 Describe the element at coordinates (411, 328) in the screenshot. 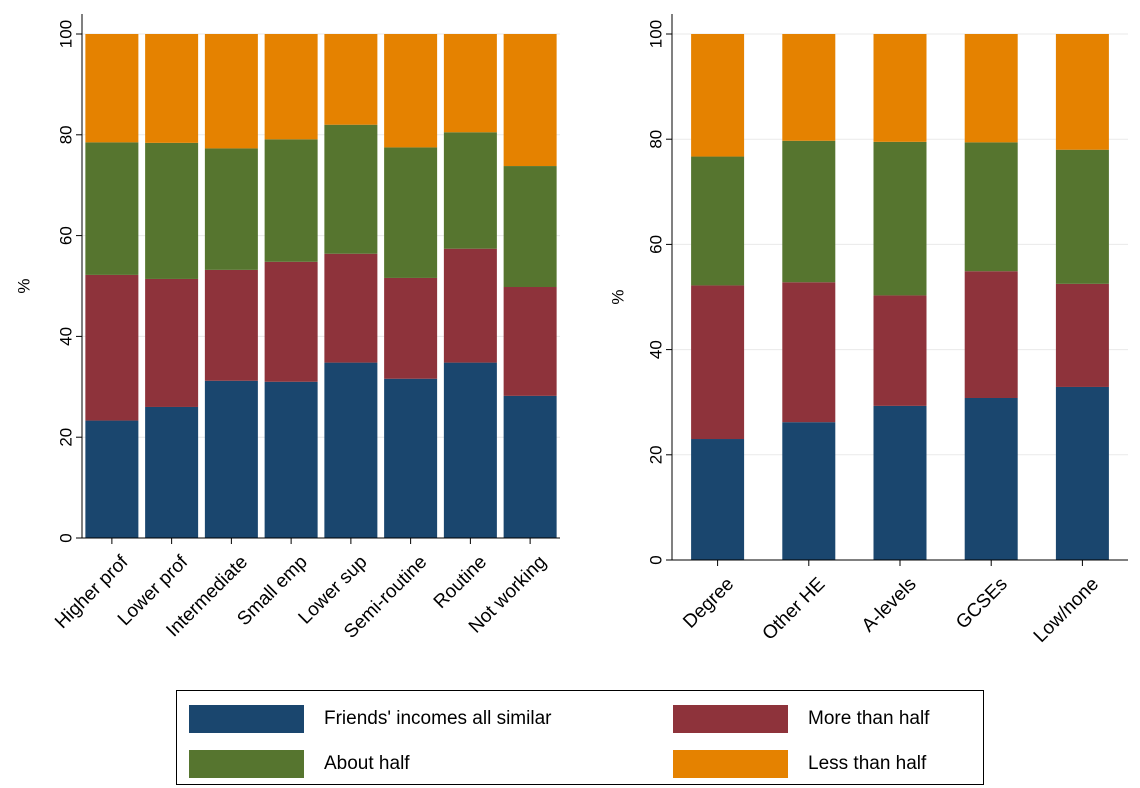

I see `bar-semi-routine-more-than-half` at that location.